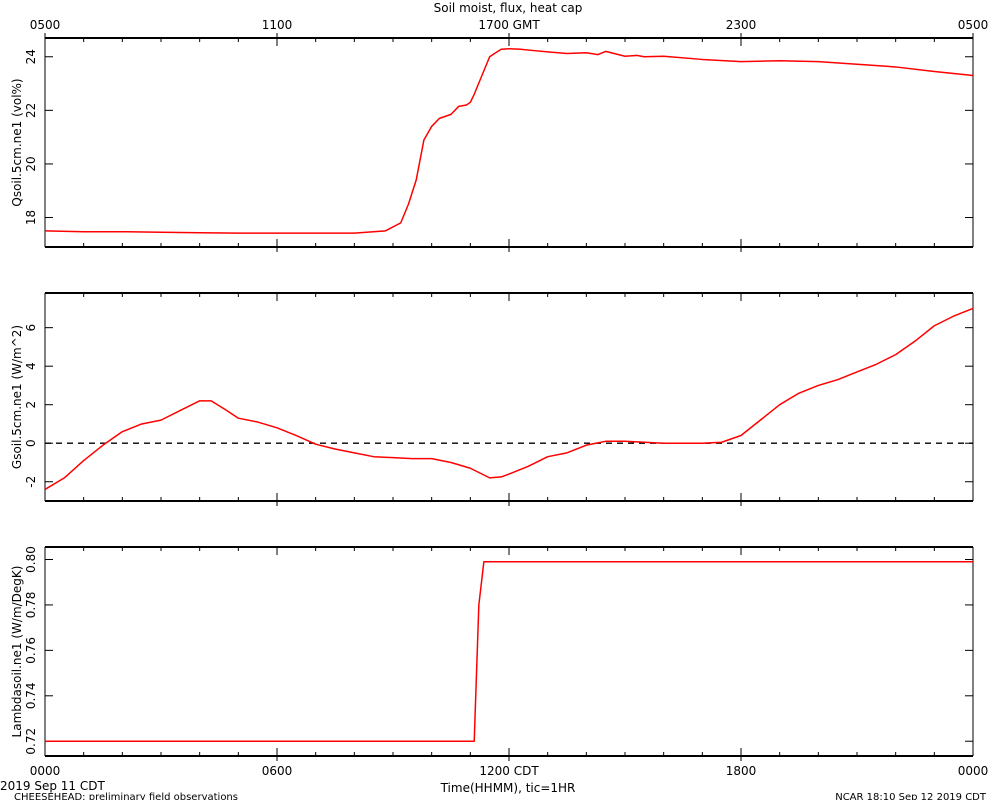  I want to click on y-tick-label: 20, so click(31, 163).